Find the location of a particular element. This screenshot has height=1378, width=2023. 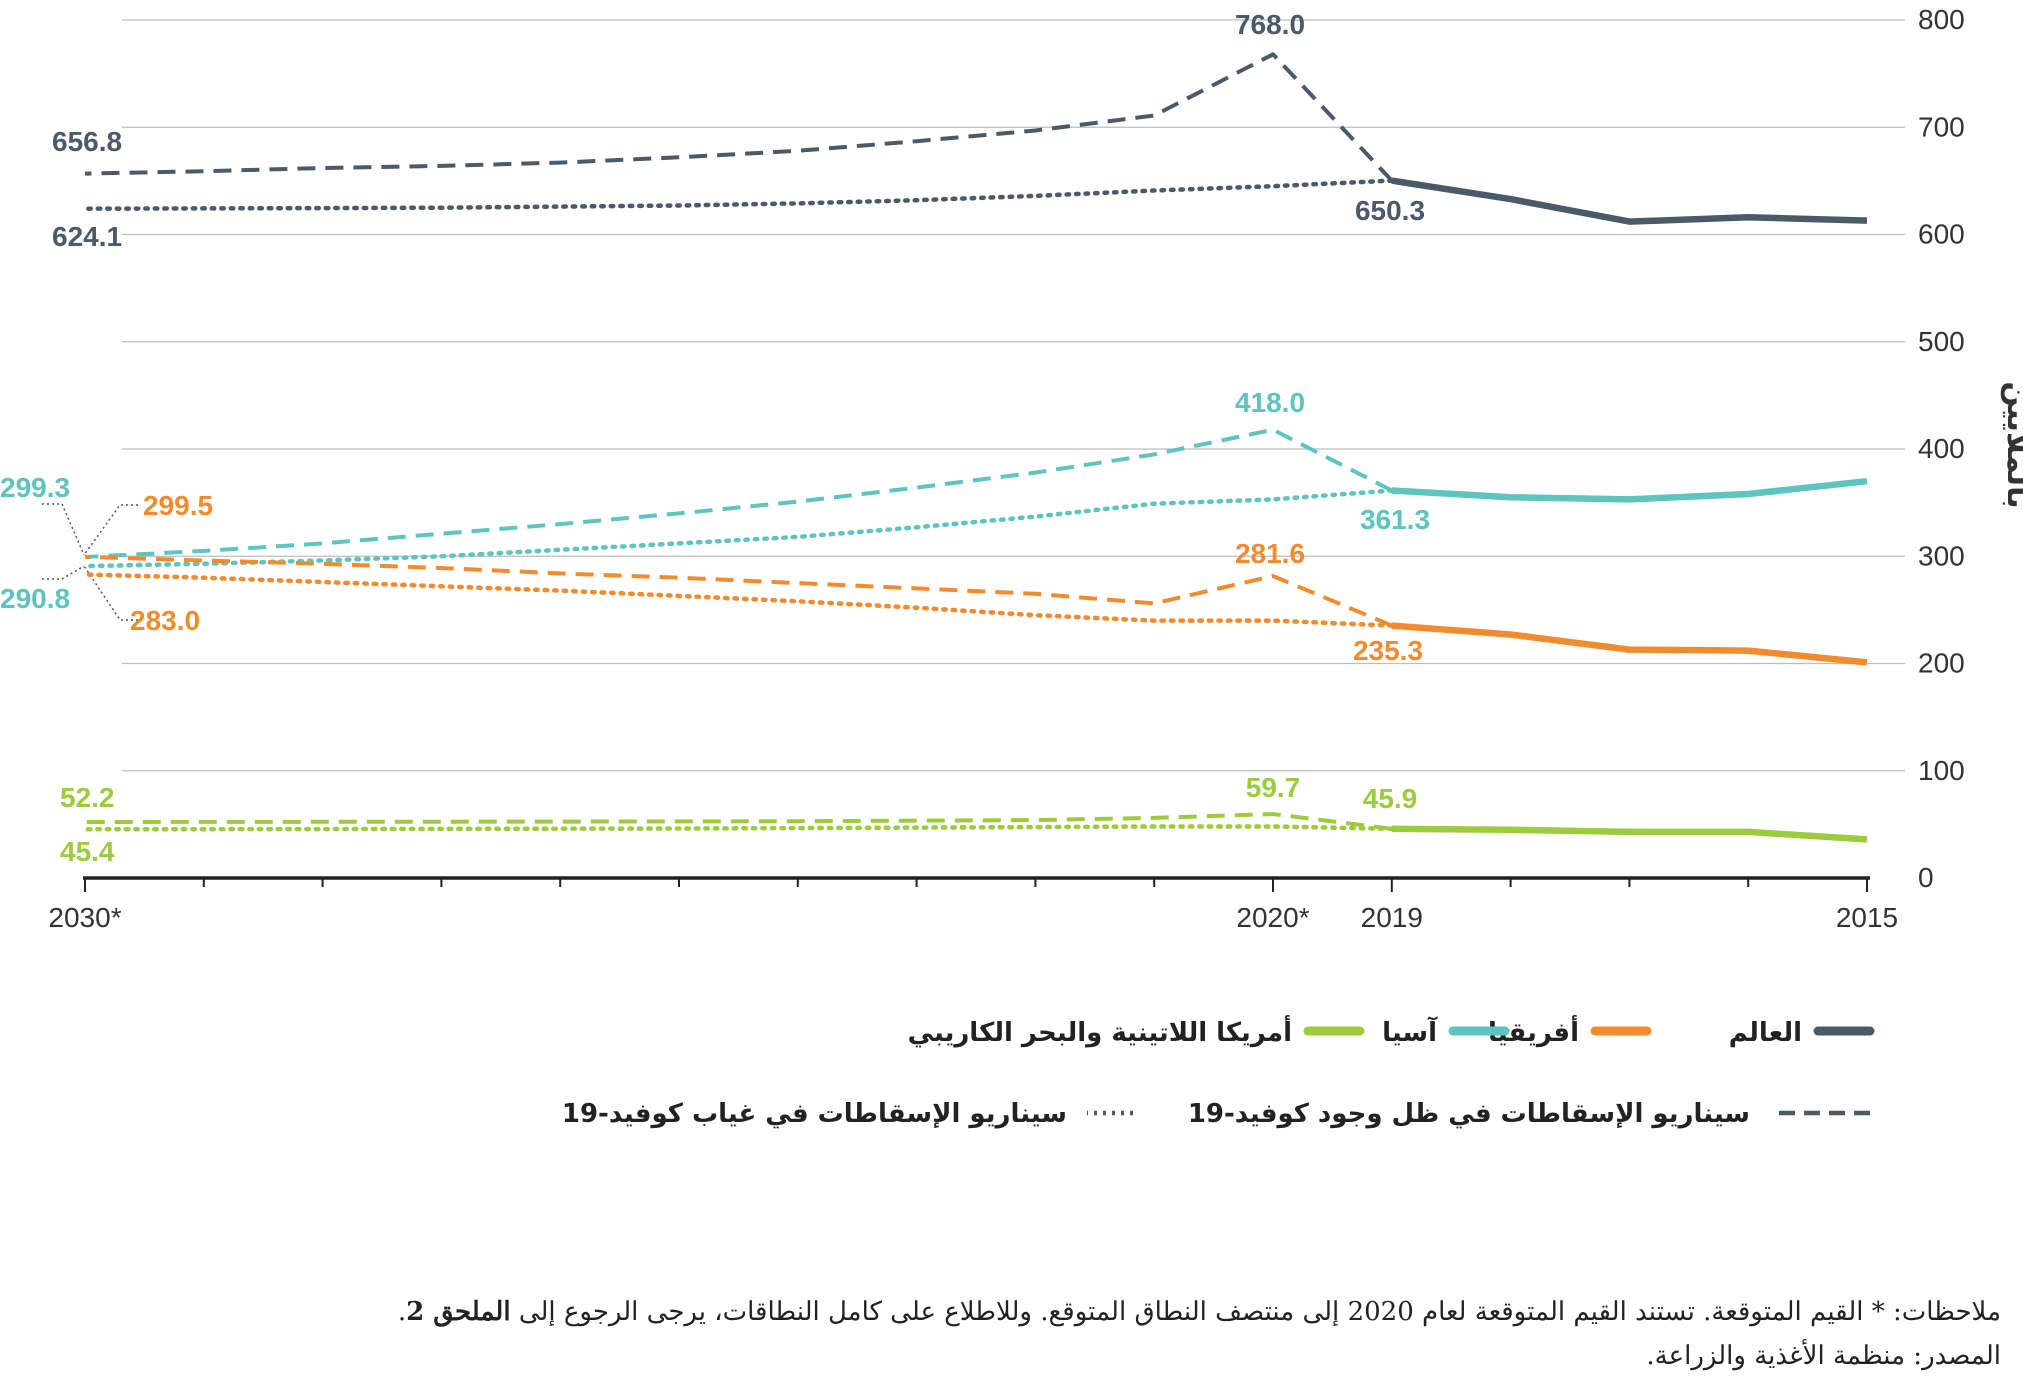

series-asia-dotted is located at coordinates (738, 528).